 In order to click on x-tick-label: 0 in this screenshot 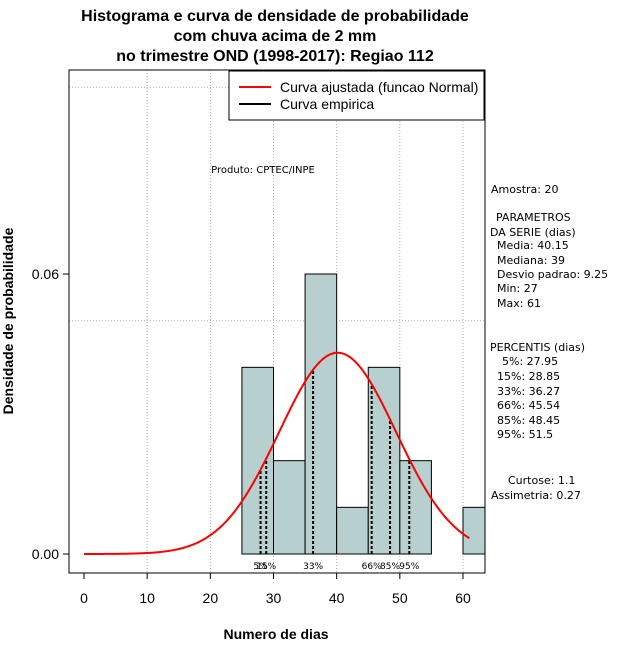, I will do `click(84, 598)`.